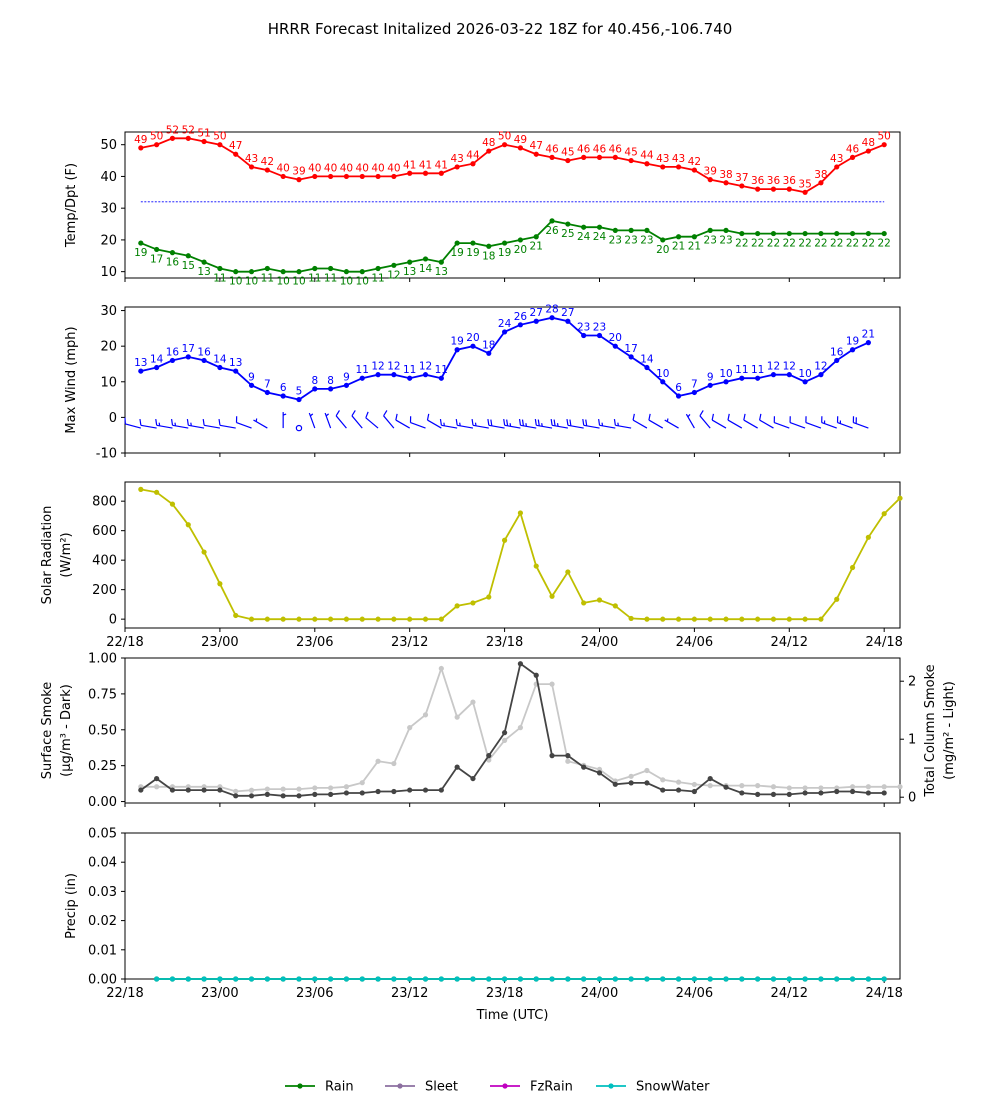  Describe the element at coordinates (298, 282) in the screenshot. I see `dewpoint-data-label: 10` at that location.